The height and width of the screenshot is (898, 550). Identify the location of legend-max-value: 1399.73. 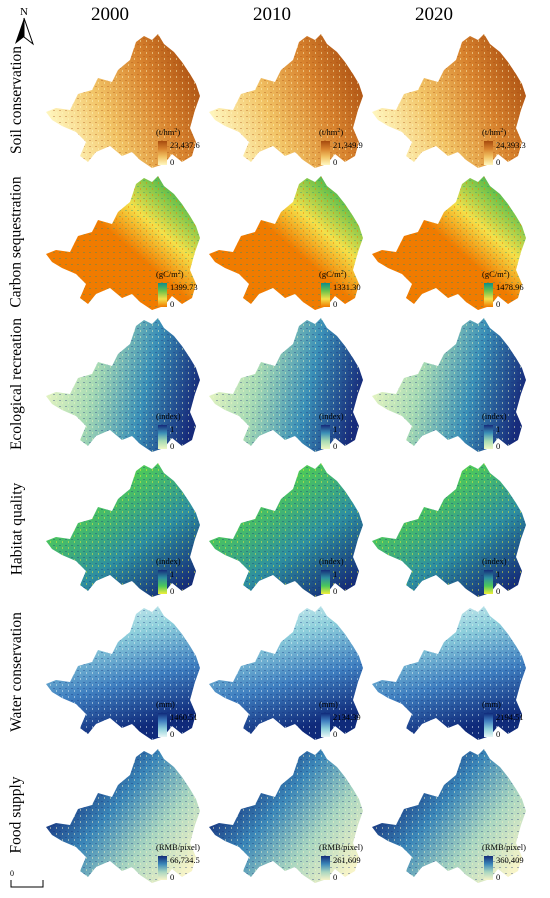
(184, 287).